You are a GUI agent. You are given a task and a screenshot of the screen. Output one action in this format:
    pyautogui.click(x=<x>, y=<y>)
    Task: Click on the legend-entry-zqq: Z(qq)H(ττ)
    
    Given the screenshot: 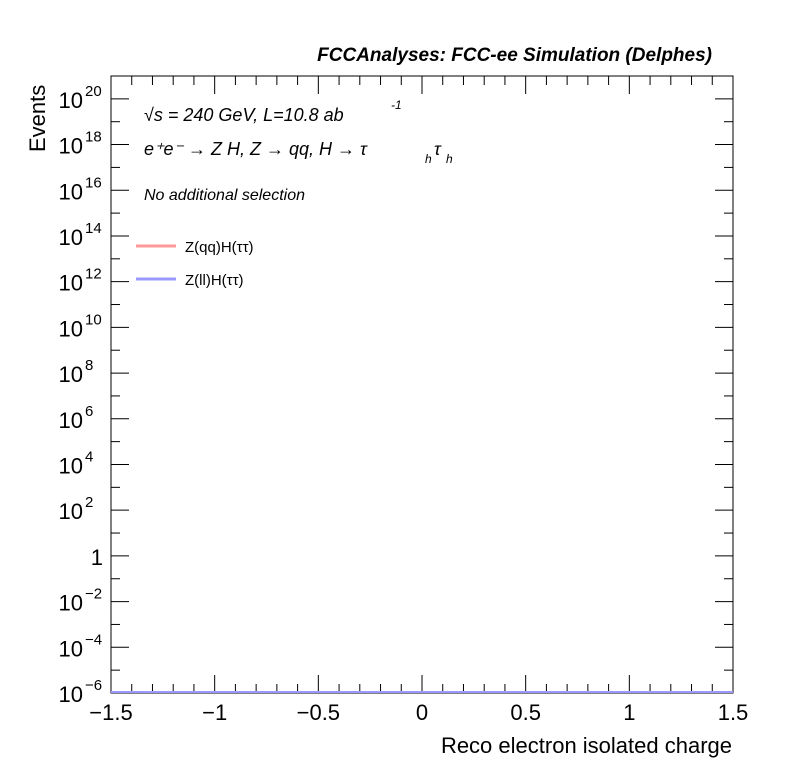 What is the action you would take?
    pyautogui.click(x=195, y=247)
    